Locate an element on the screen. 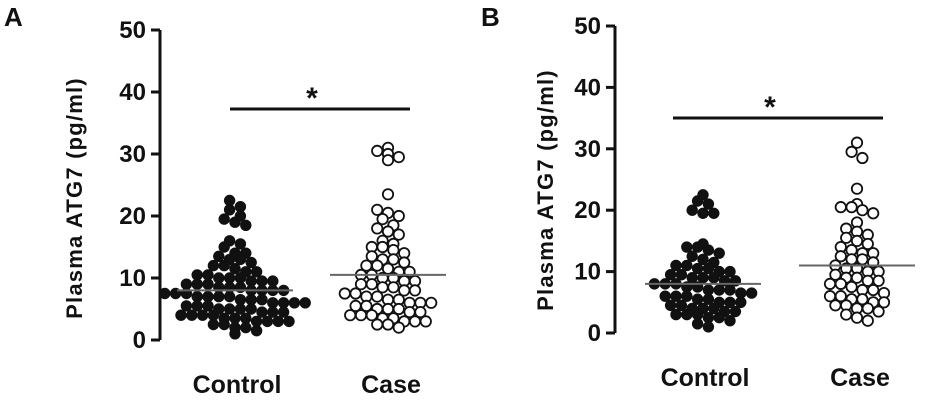  y-axis-label-b: Plasma ATG7 (pg/ml) is located at coordinates (545, 190).